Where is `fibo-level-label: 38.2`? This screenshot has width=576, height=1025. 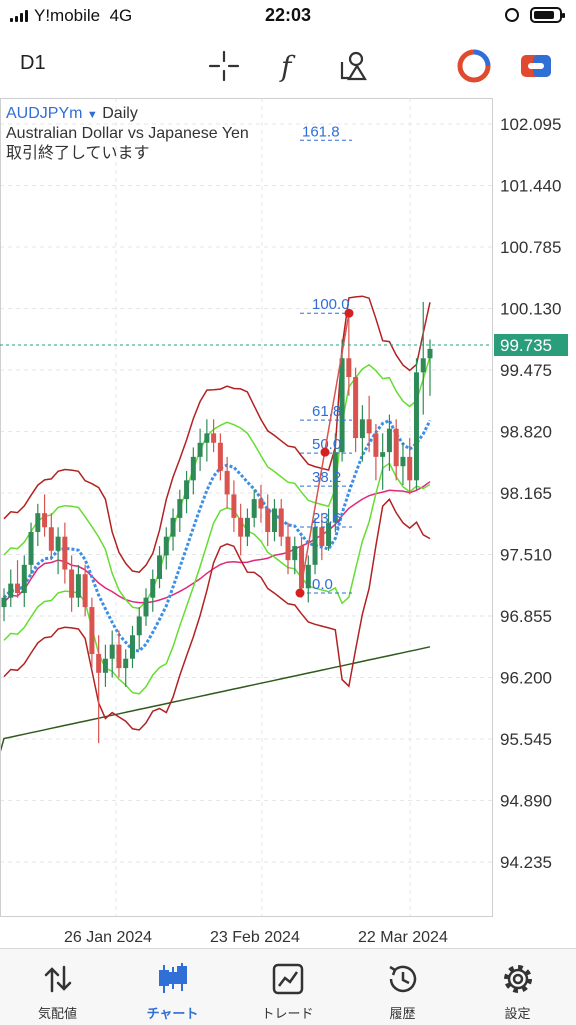
fibo-level-label: 38.2 is located at coordinates (326, 477).